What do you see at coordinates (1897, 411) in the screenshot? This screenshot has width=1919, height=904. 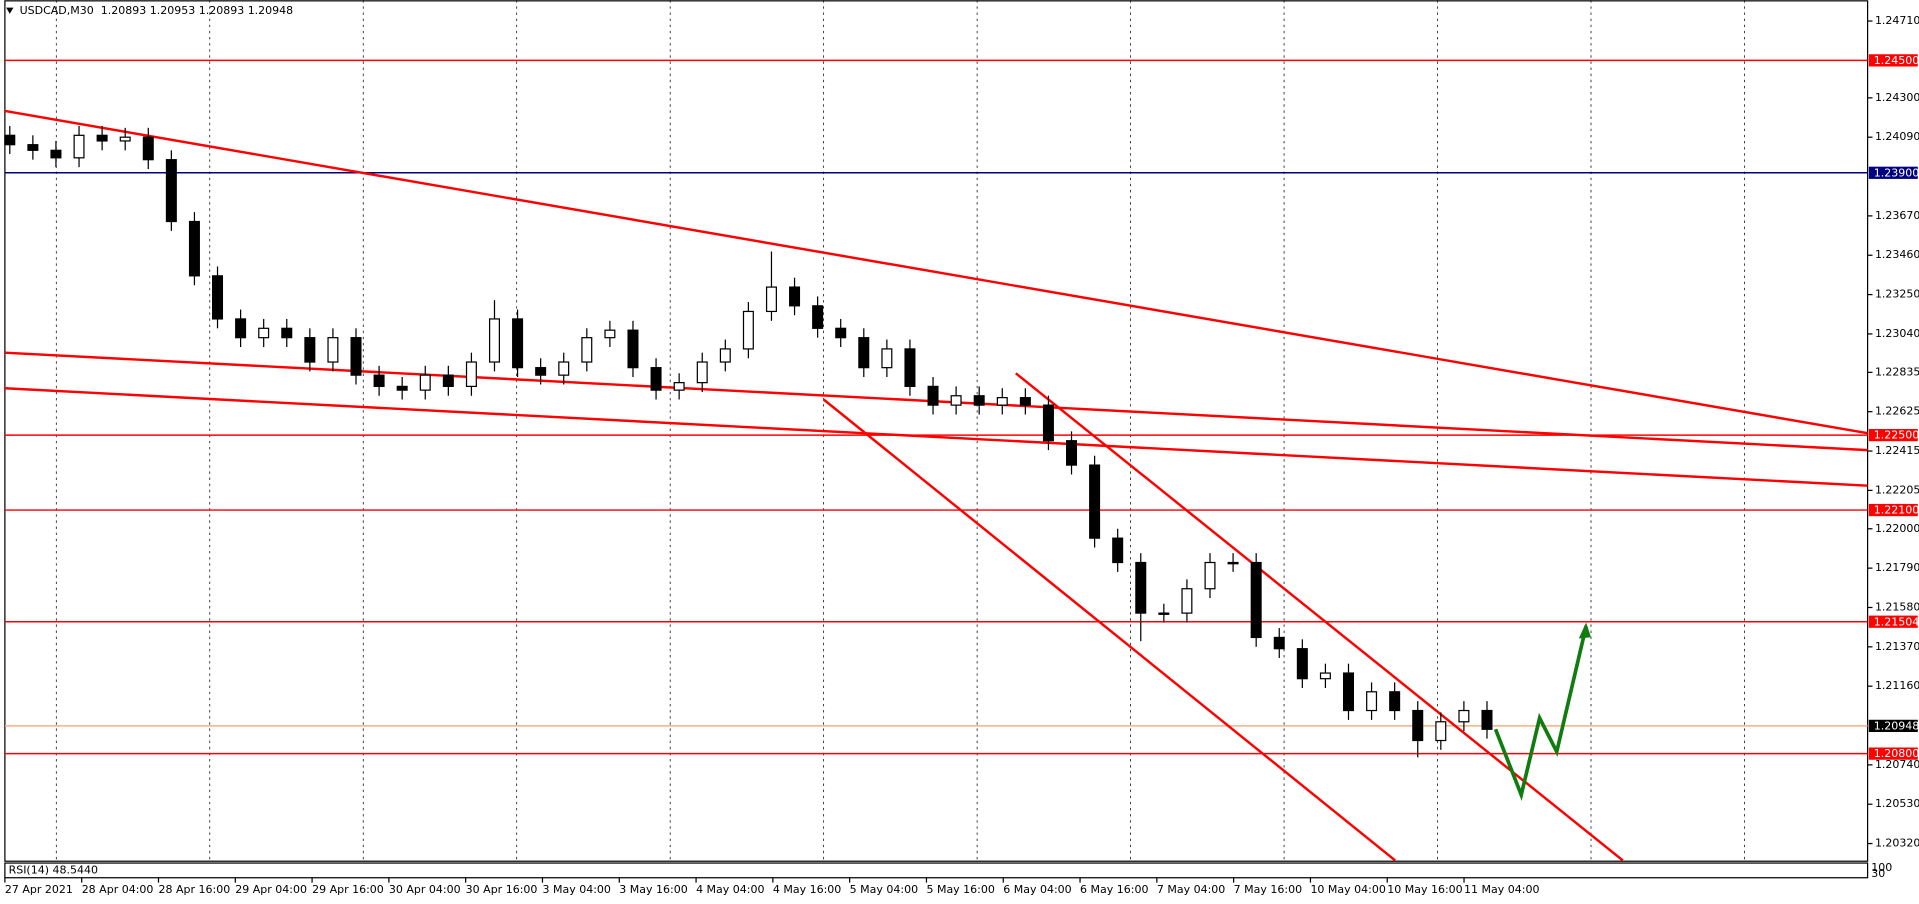 I see `y-tick-label: 1.22625` at bounding box center [1897, 411].